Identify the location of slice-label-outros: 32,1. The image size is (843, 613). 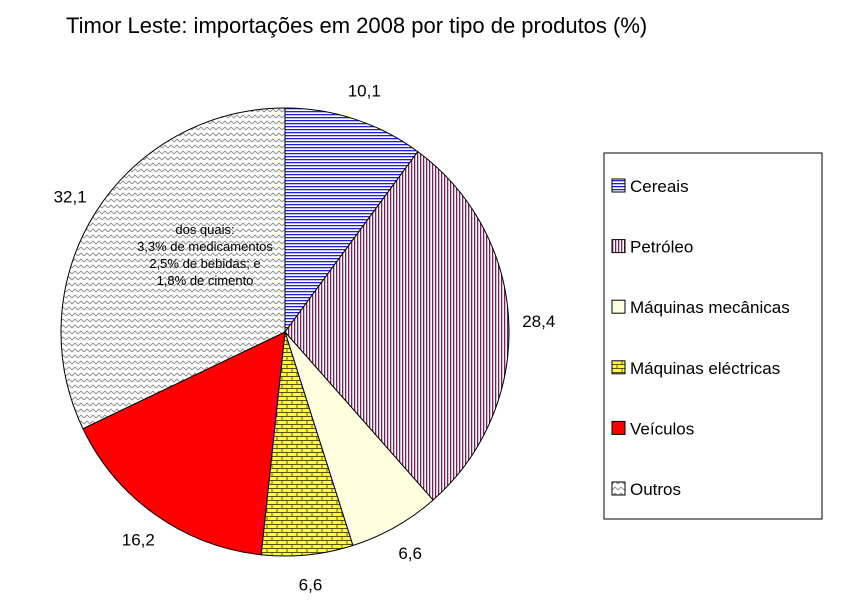
(70, 197).